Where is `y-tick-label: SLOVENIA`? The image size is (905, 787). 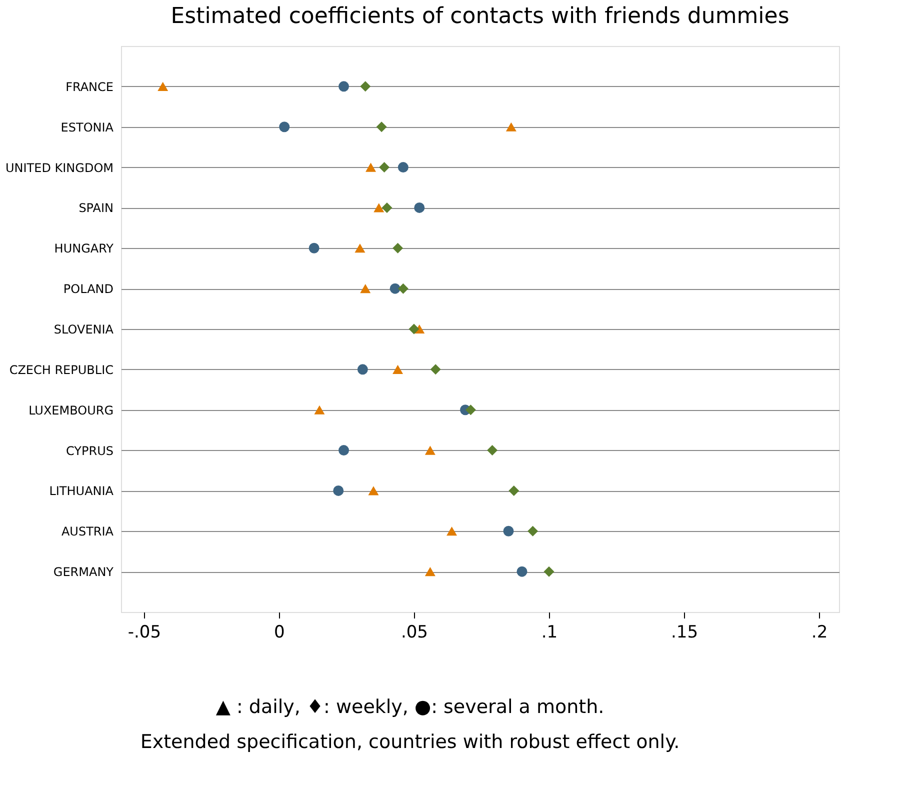
y-tick-label: SLOVENIA is located at coordinates (84, 329).